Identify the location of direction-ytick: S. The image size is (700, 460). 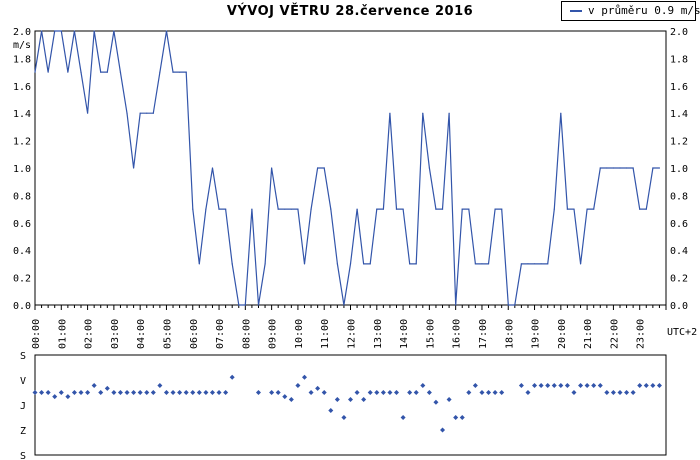
(23, 455).